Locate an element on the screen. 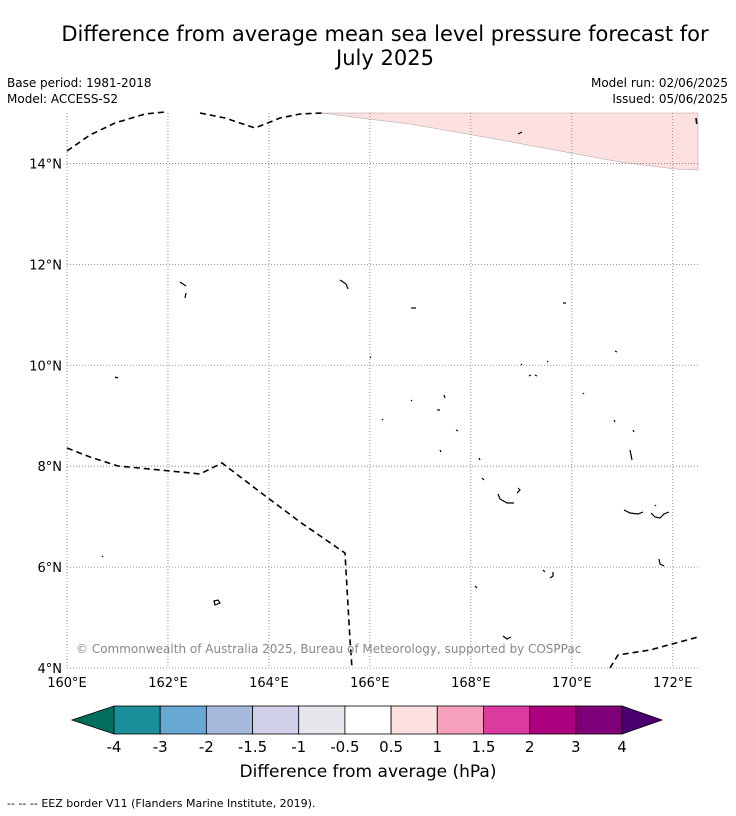 The width and height of the screenshot is (736, 816). eez-border-west is located at coordinates (209, 558).